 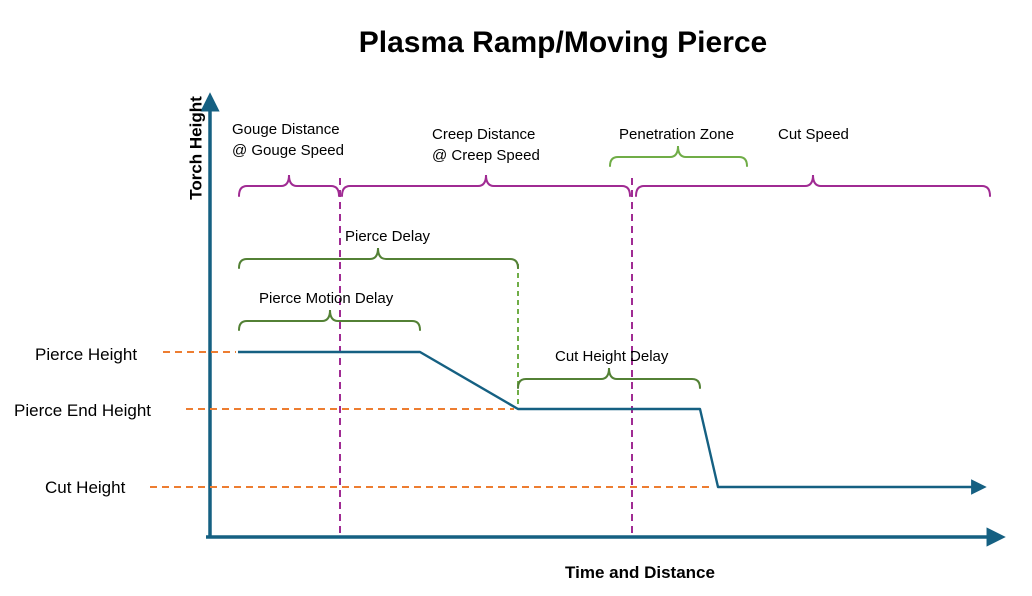 What do you see at coordinates (288, 140) in the screenshot?
I see `gouge-distance-label: Gouge Distance @ Gouge Speed` at bounding box center [288, 140].